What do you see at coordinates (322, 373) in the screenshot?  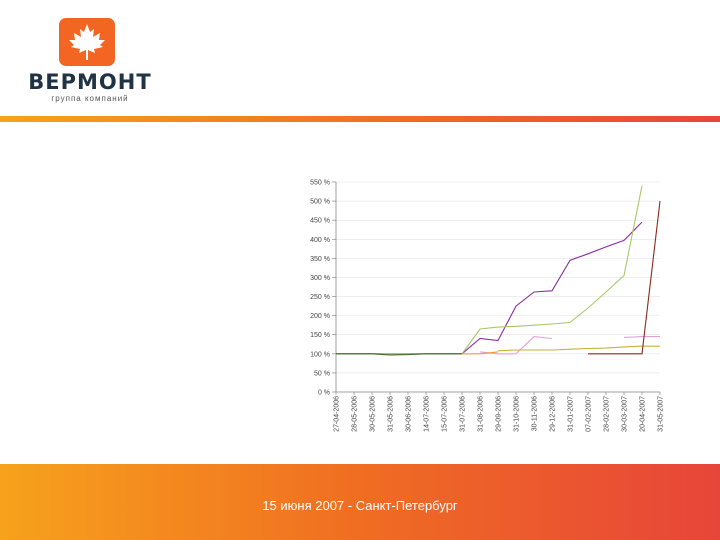 I see `y-tick-label: 50 %` at bounding box center [322, 373].